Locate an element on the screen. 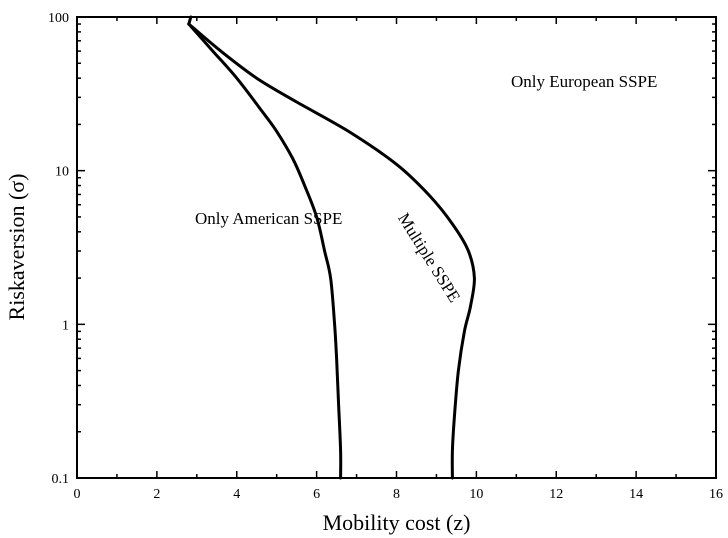  x-axis-title: Mobility cost (z) is located at coordinates (397, 522).